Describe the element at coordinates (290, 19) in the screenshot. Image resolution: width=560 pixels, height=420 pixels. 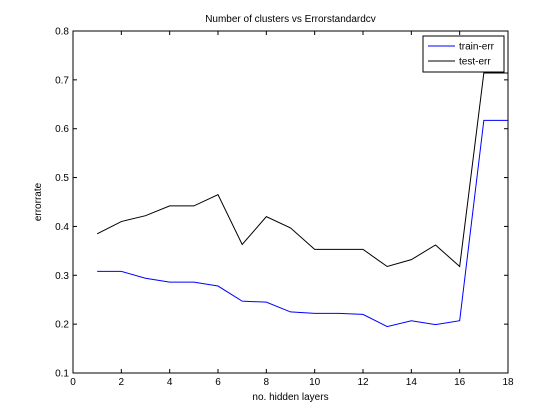
I see `chart-title: Number of clusters vs Errorstandardcv` at that location.